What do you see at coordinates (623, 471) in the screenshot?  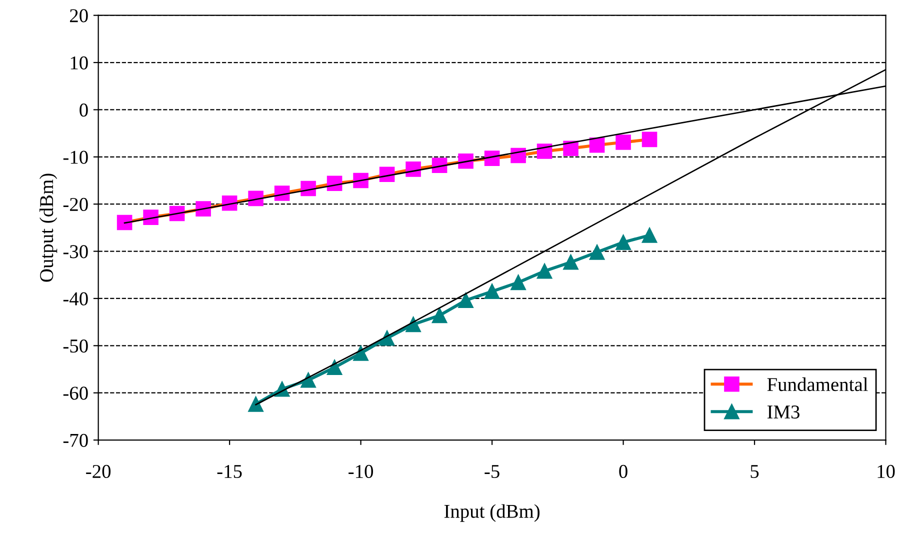 I see `x-tick-label: 0` at bounding box center [623, 471].